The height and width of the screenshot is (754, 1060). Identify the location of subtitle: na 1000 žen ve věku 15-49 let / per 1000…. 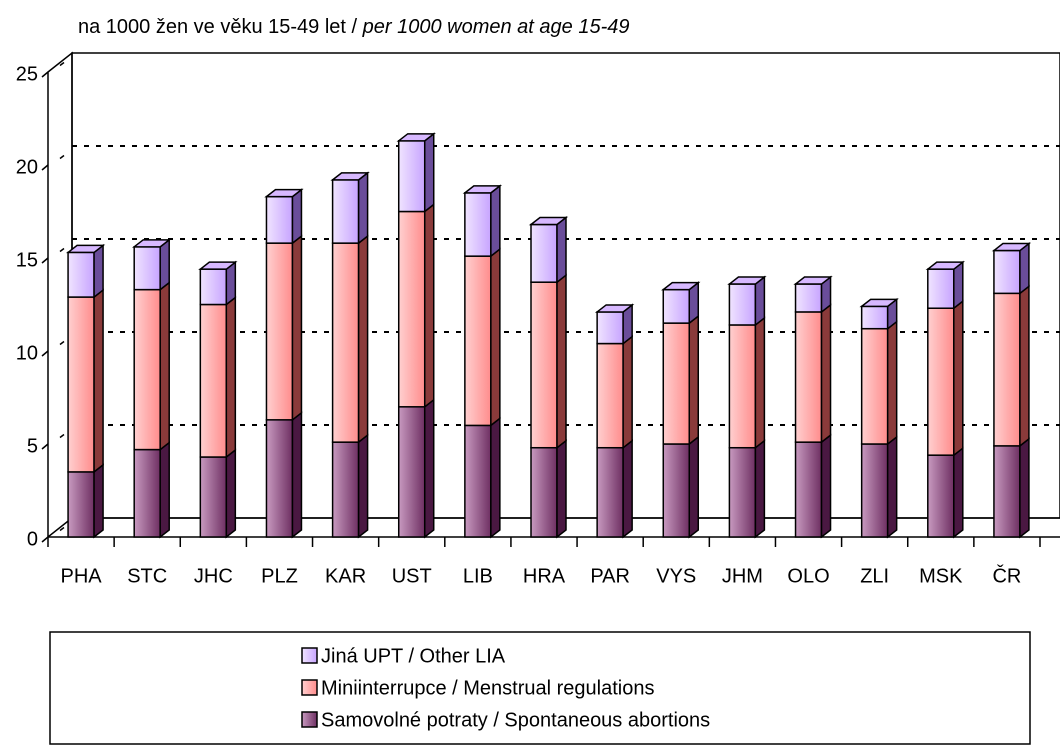
(354, 27).